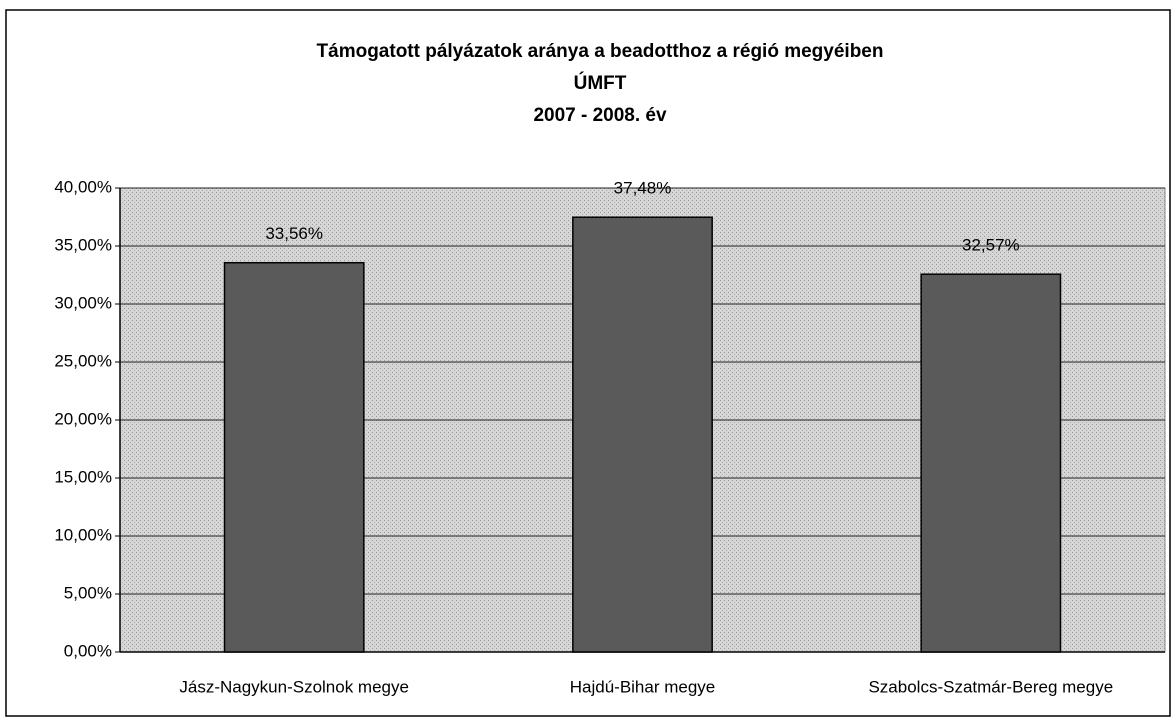  I want to click on data-label: 33,56%, so click(294, 233).